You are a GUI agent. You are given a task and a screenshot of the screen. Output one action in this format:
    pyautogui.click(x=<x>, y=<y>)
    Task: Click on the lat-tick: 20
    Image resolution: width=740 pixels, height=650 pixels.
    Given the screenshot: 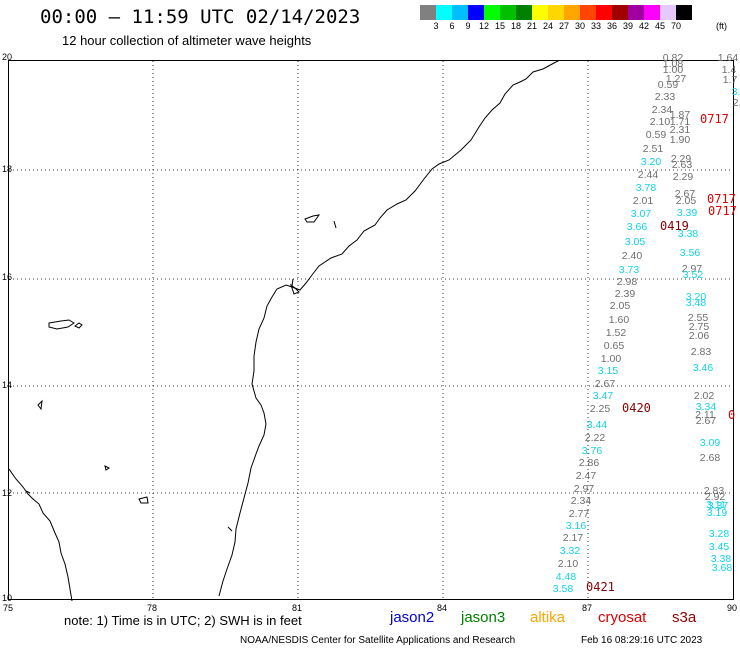 What is the action you would take?
    pyautogui.click(x=7, y=57)
    